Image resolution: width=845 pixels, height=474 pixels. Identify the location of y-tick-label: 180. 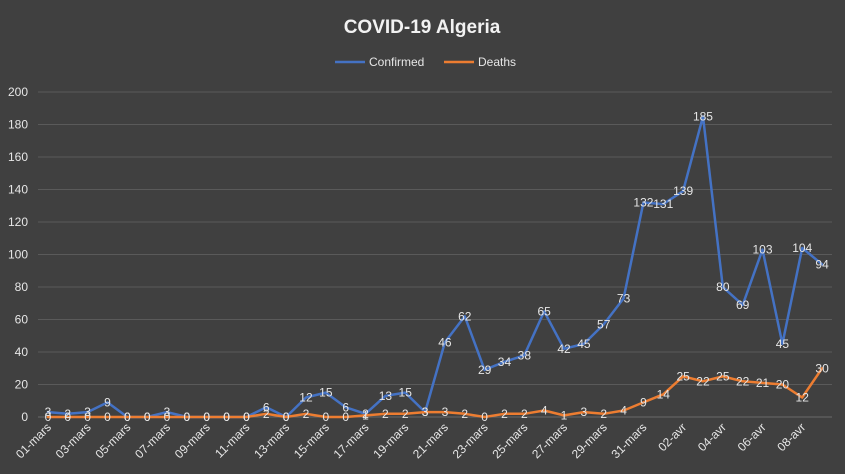
(18, 125).